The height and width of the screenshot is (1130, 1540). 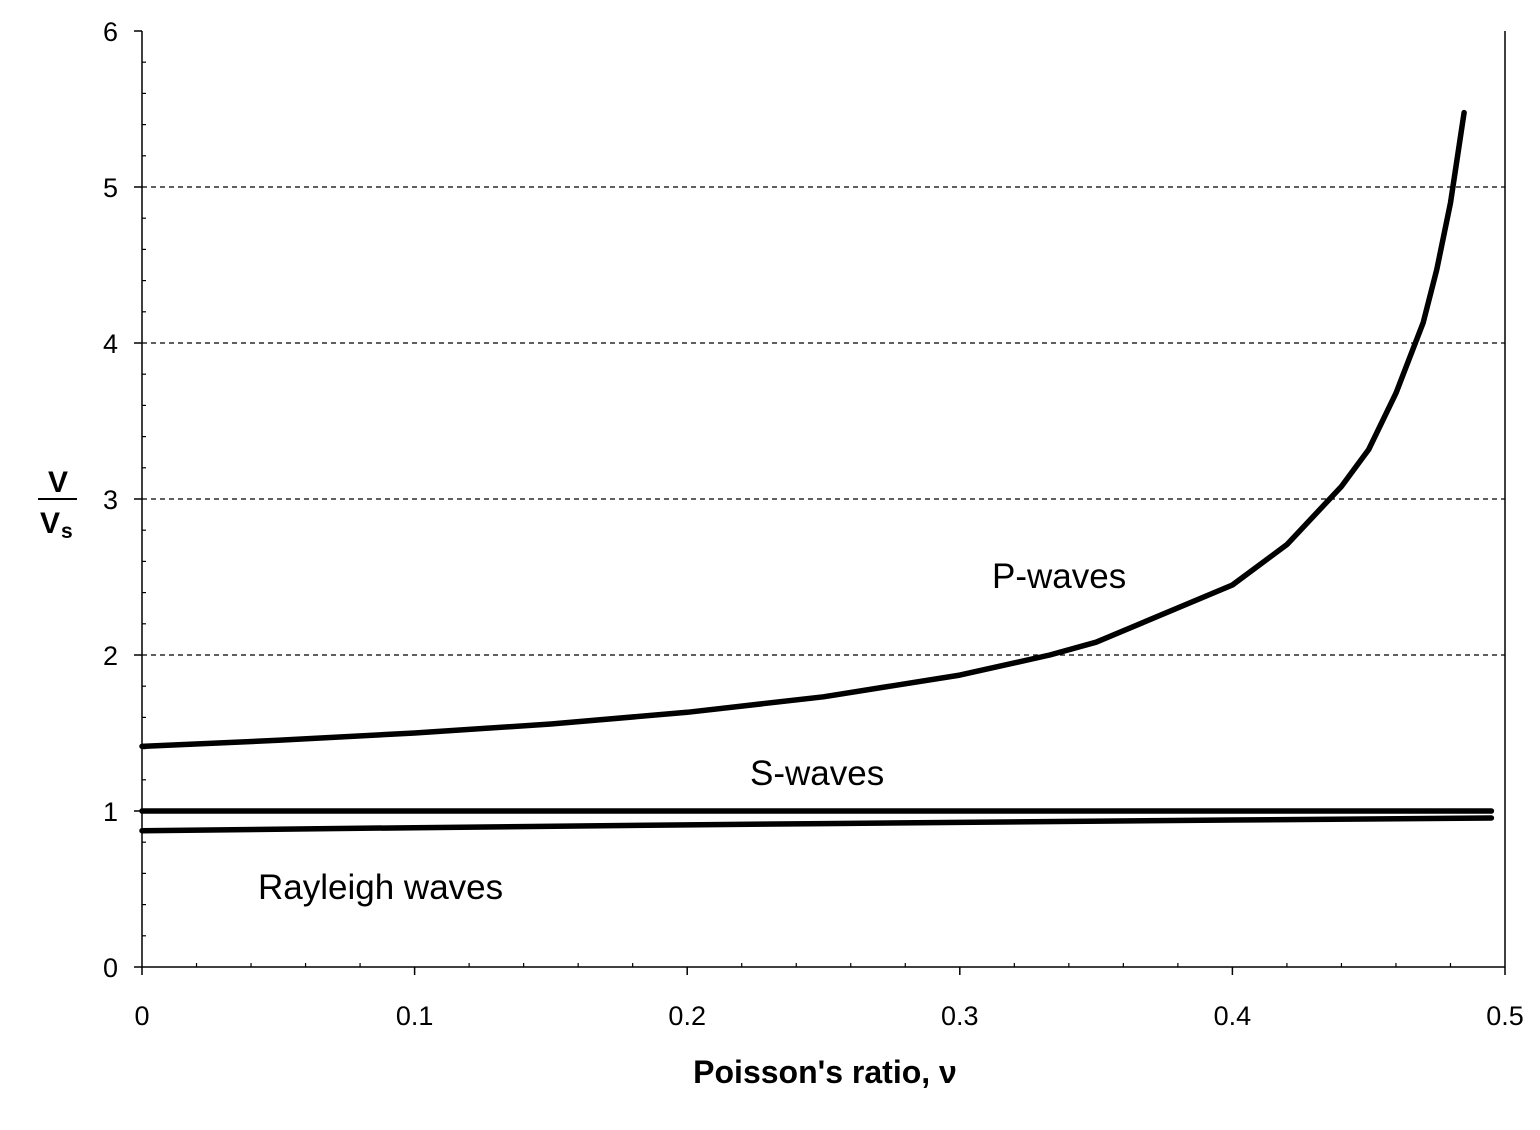 I want to click on x-tick-label: 0.3, so click(x=960, y=1016).